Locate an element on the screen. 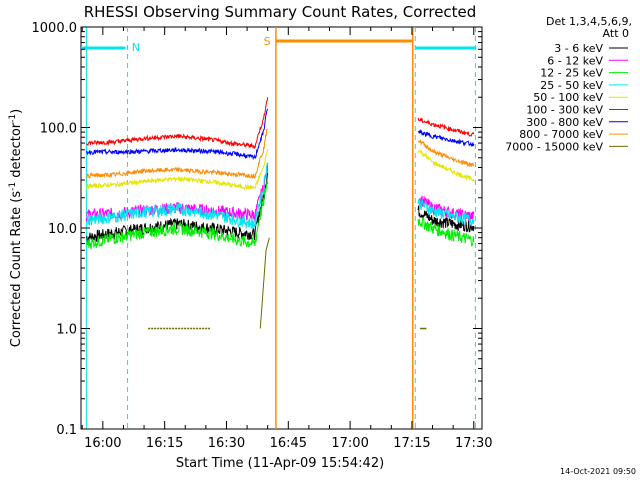 The height and width of the screenshot is (480, 640). series-line-25-50-kev-after is located at coordinates (446, 213).